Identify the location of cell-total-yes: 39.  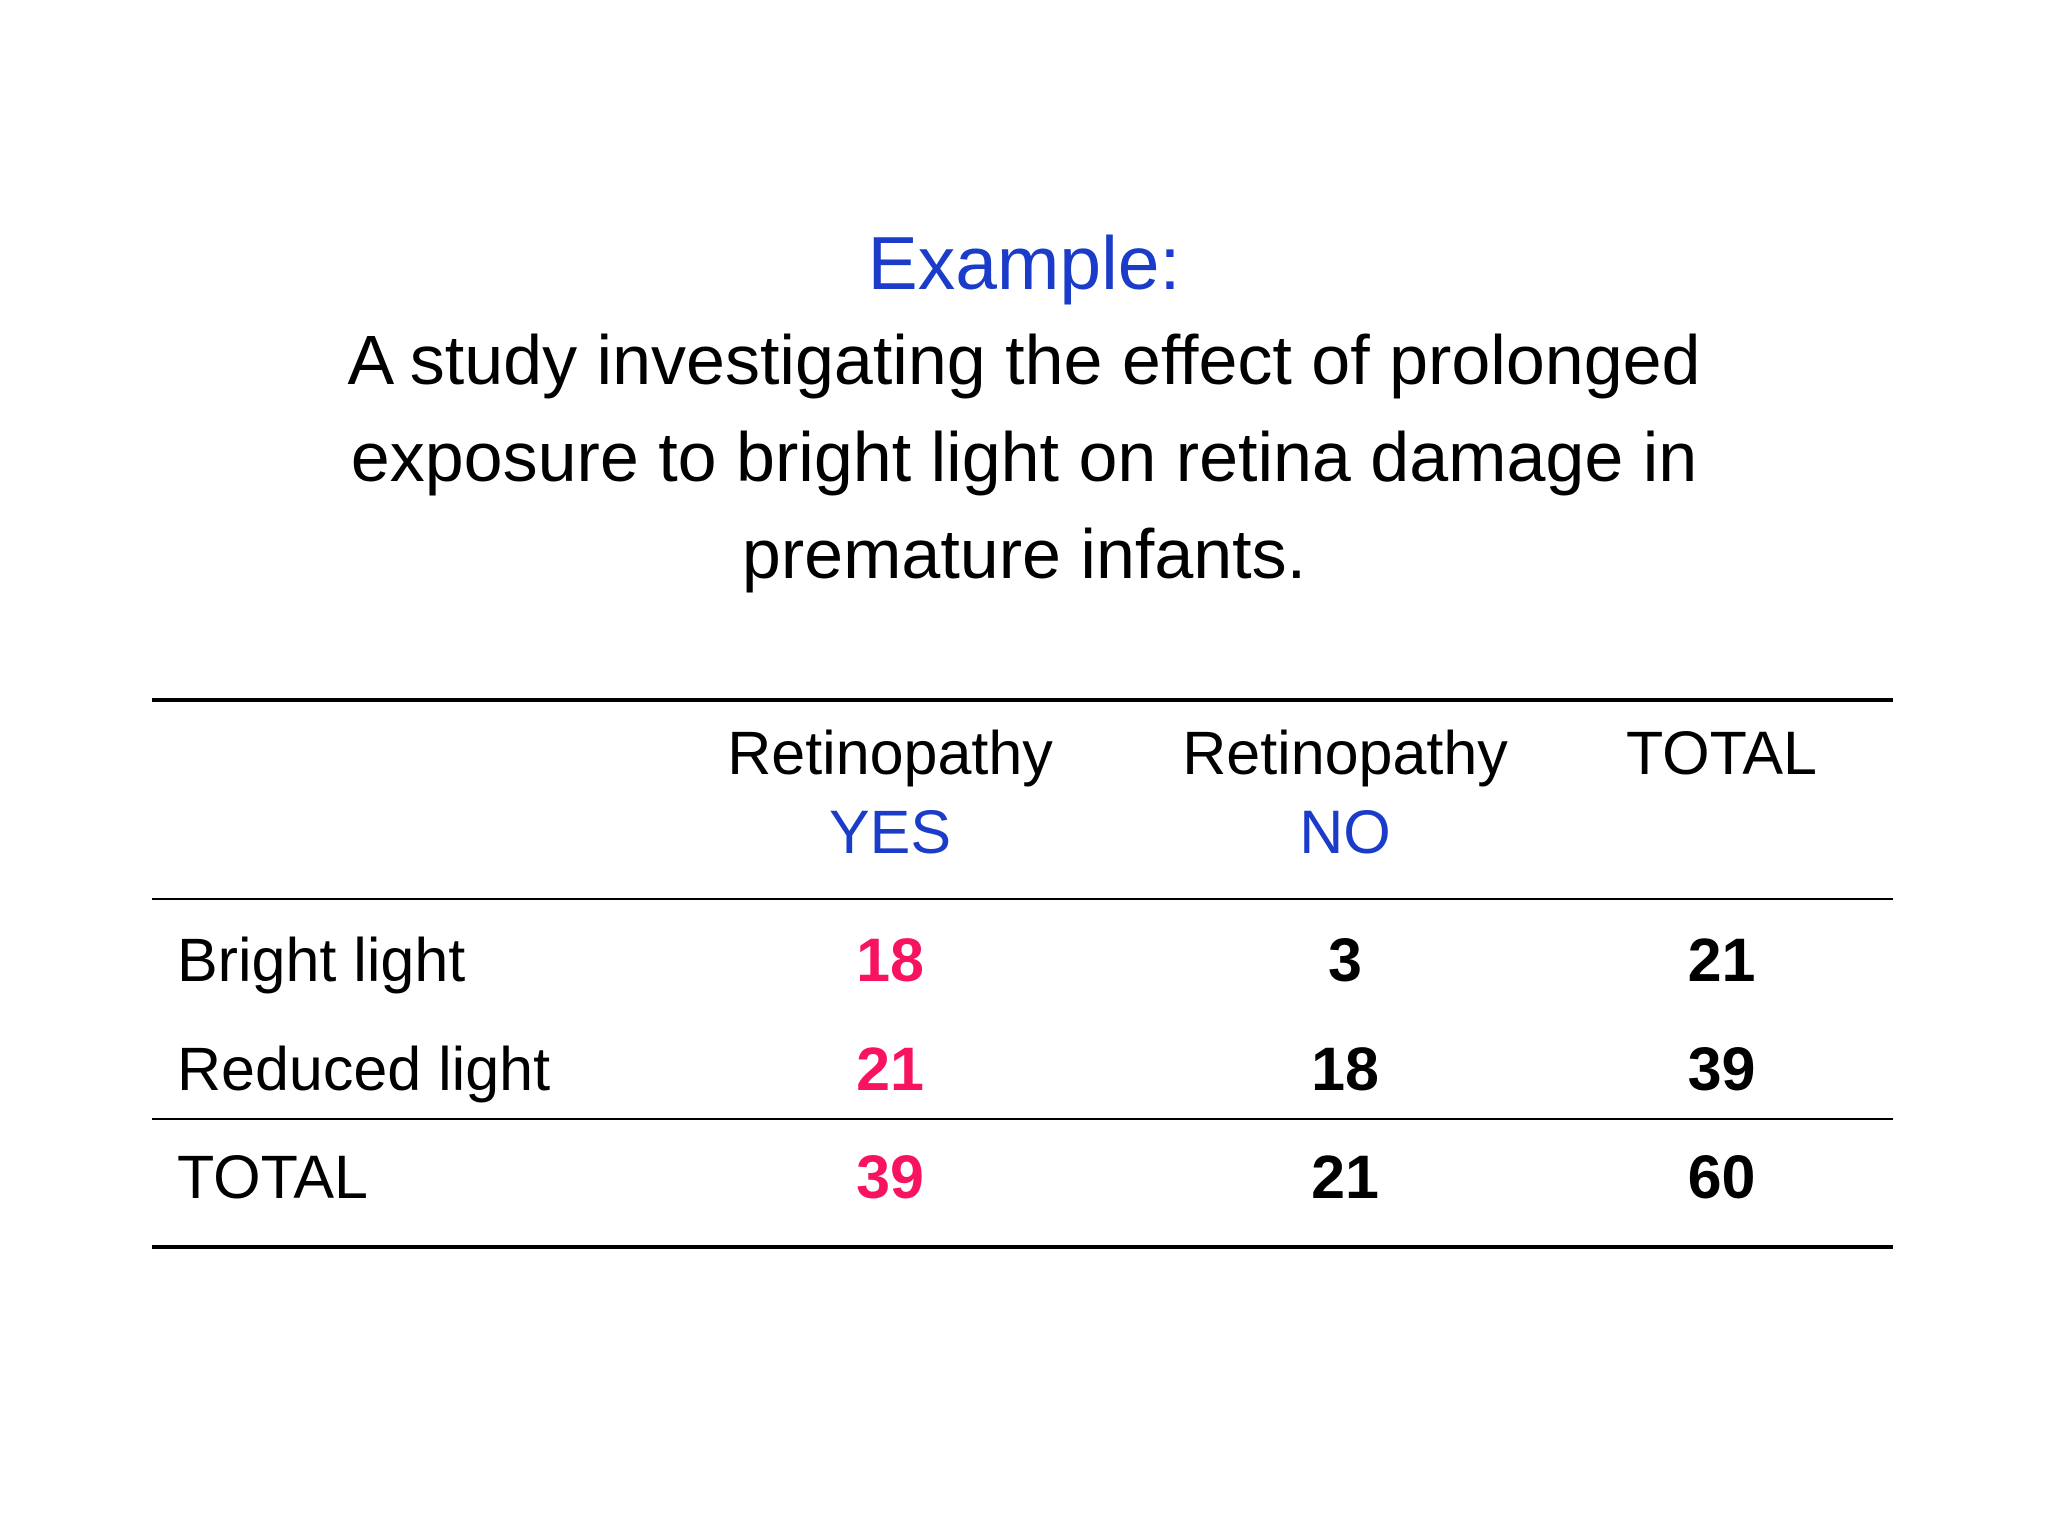
(890, 1176).